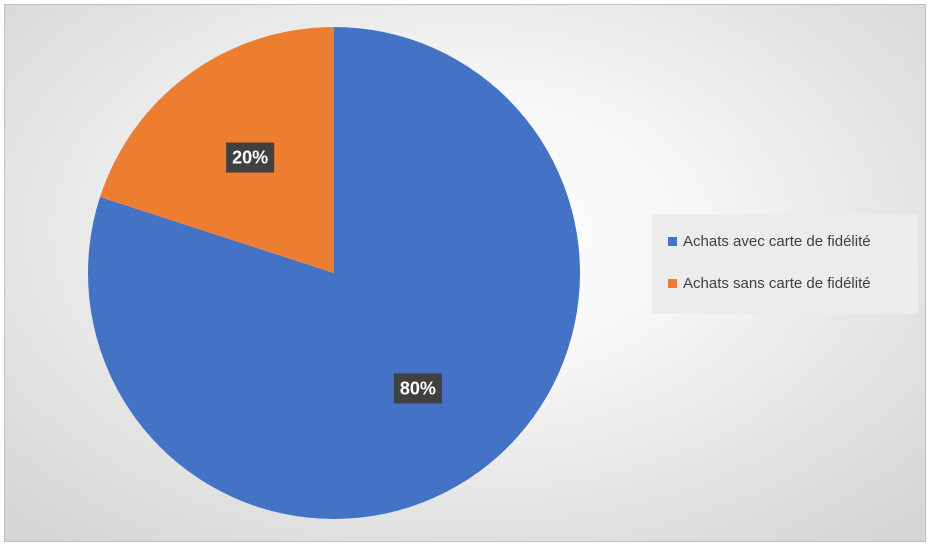  Describe the element at coordinates (217, 150) in the screenshot. I see `pie-slice` at that location.